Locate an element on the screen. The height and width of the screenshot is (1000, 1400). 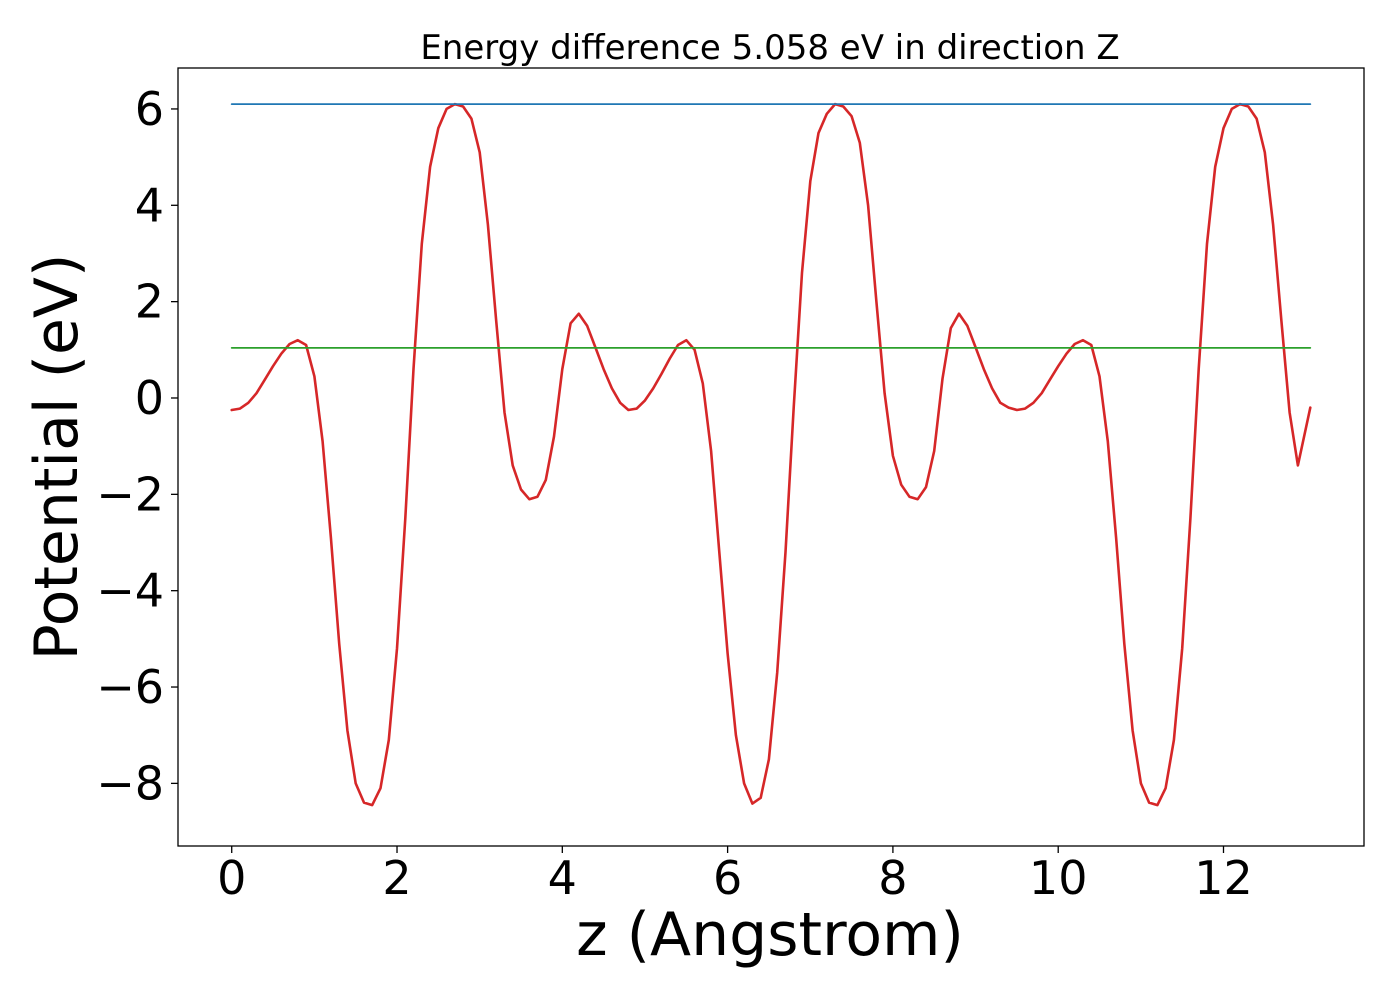
y-tick-label: 2 is located at coordinates (149, 302).